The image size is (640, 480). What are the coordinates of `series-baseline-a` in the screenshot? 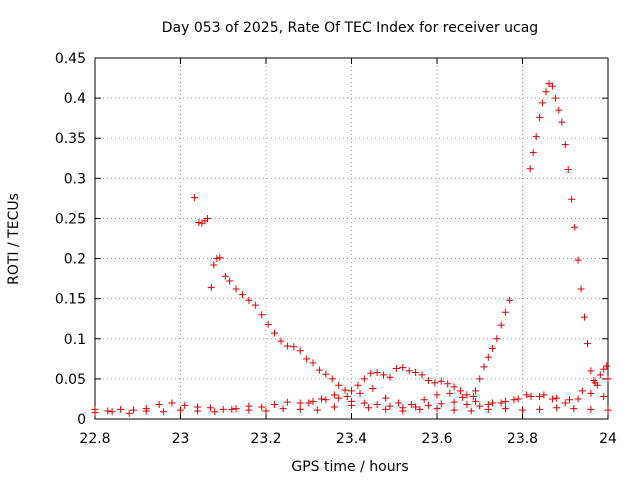 It's located at (351, 395).